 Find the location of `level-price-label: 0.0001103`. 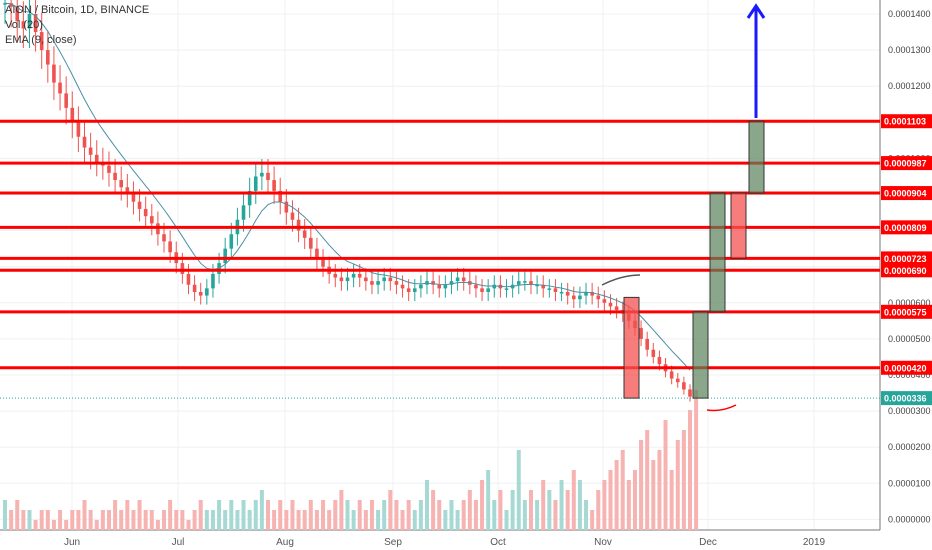

level-price-label: 0.0001103 is located at coordinates (905, 122).